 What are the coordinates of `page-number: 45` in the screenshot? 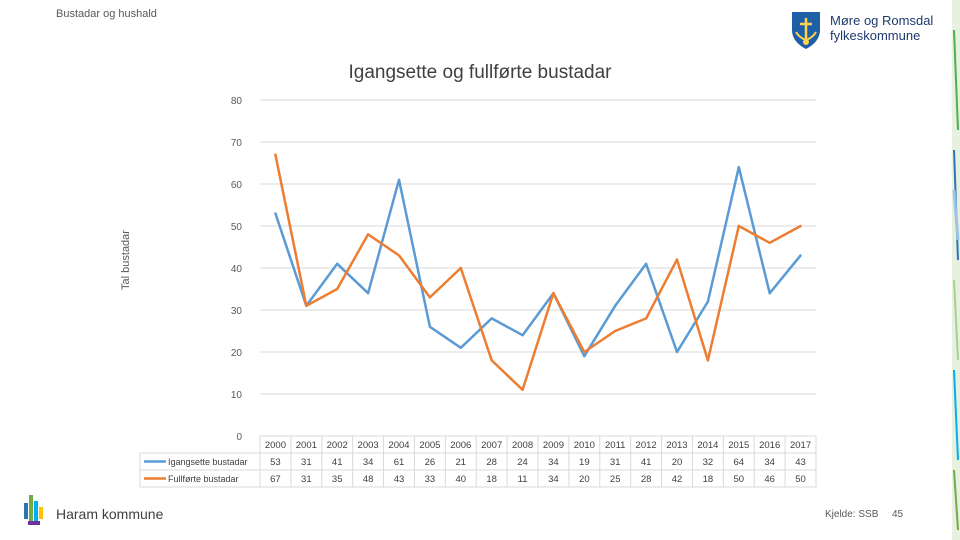 It's located at (898, 514).